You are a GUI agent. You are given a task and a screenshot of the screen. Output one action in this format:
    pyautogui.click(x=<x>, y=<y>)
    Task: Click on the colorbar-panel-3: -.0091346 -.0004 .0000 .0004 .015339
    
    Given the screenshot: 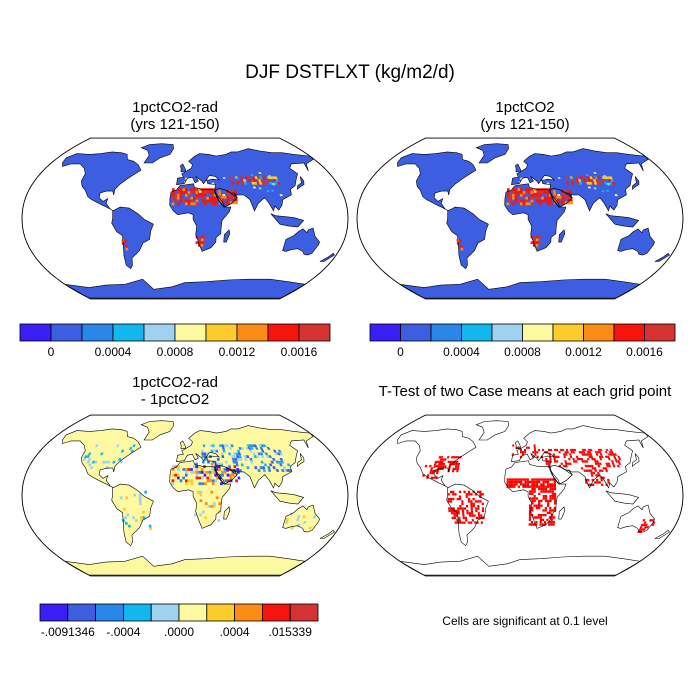 What is the action you would take?
    pyautogui.click(x=179, y=621)
    